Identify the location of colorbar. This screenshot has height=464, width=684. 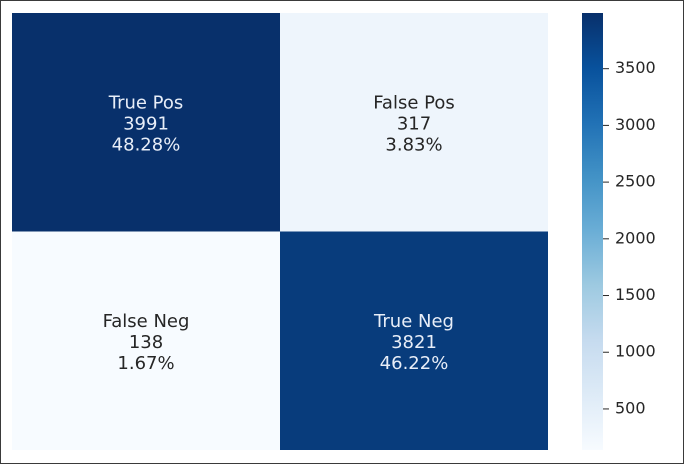
(592, 231).